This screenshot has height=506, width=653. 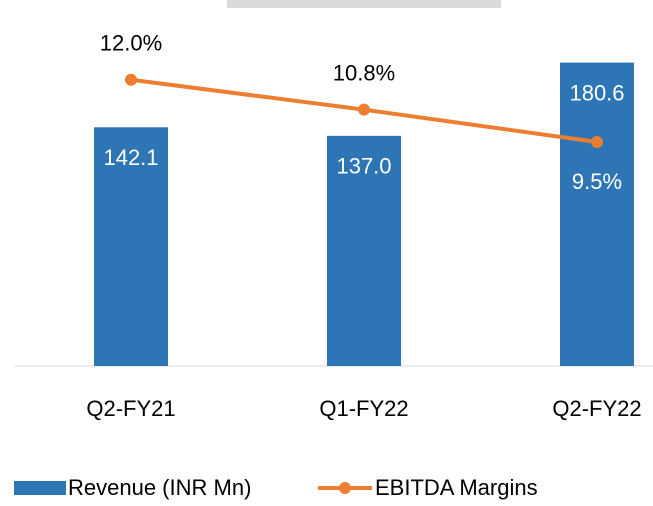 What do you see at coordinates (597, 181) in the screenshot?
I see `line-label: 9.5%` at bounding box center [597, 181].